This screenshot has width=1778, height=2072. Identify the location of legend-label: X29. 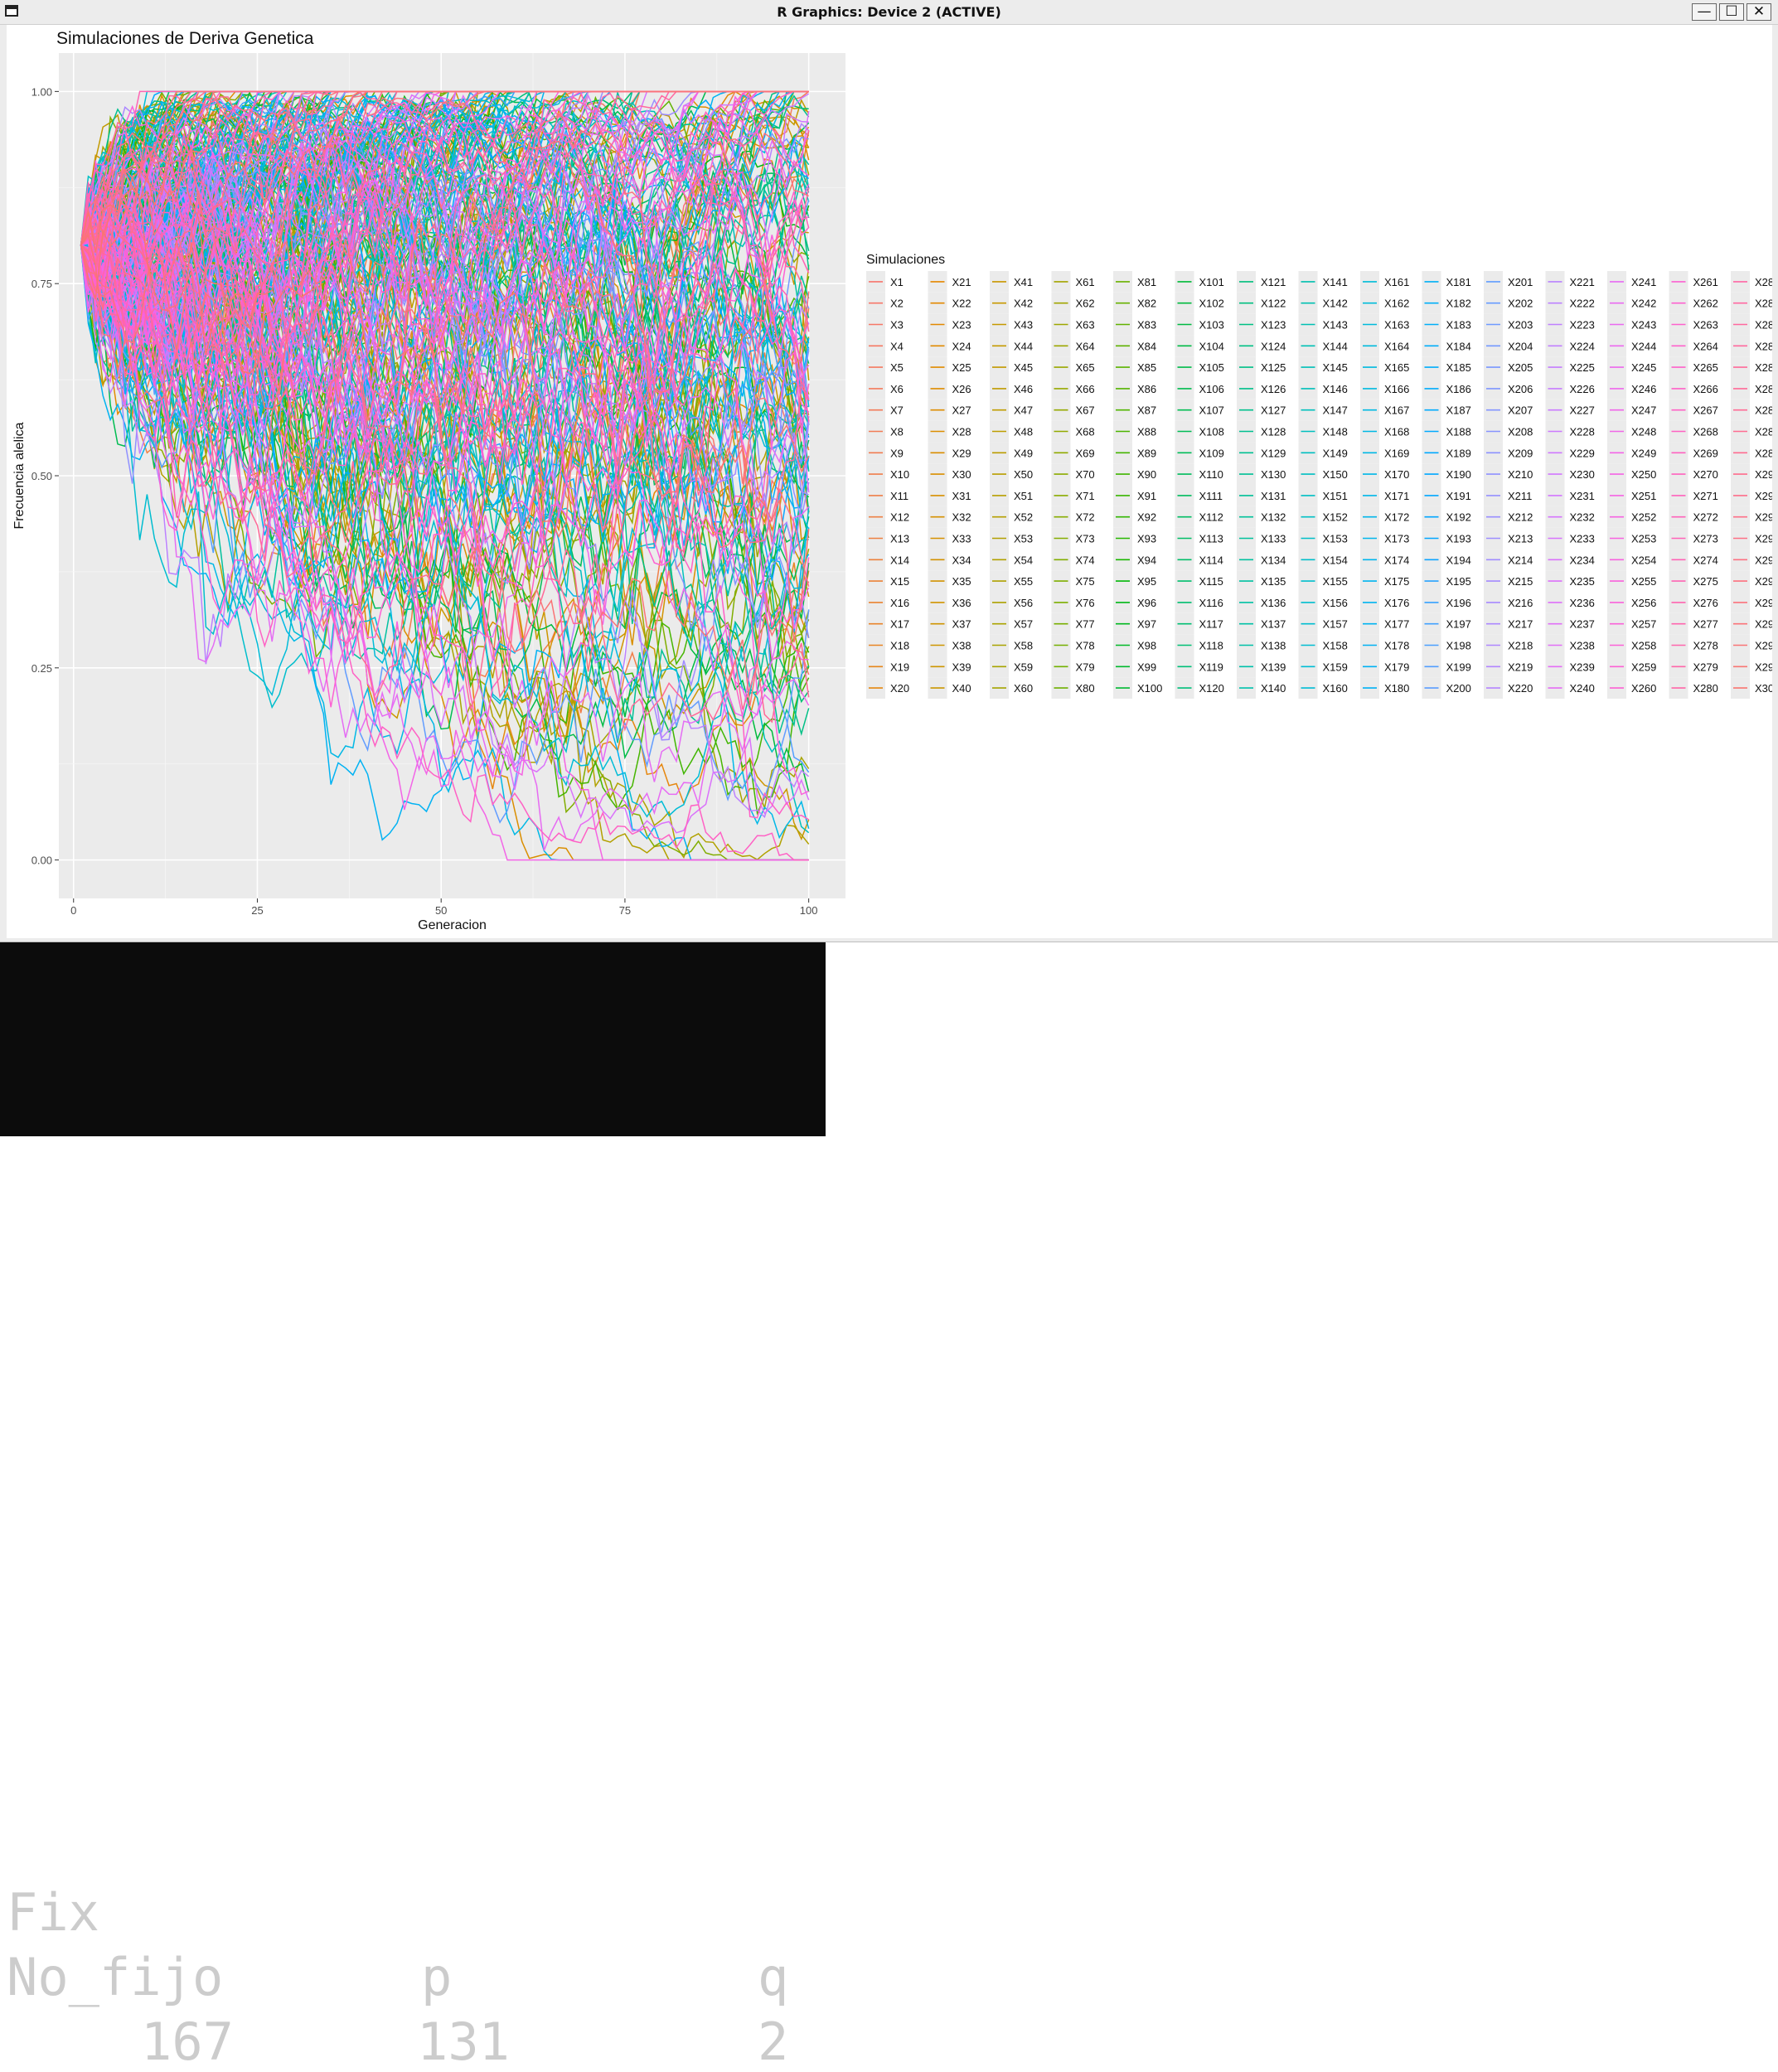
(961, 453).